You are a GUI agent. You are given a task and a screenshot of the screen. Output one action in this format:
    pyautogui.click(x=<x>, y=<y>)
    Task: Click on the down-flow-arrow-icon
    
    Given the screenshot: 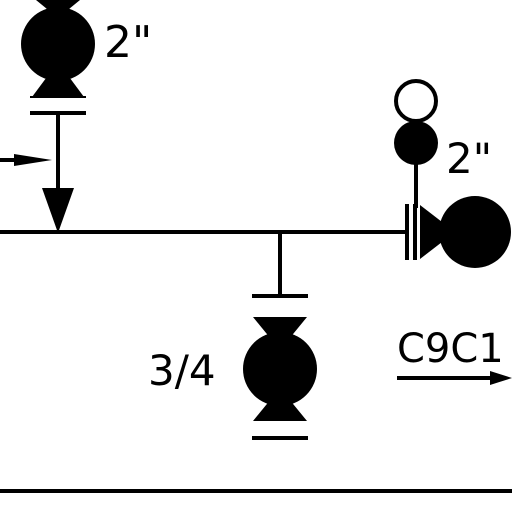 What is the action you would take?
    pyautogui.click(x=58, y=210)
    